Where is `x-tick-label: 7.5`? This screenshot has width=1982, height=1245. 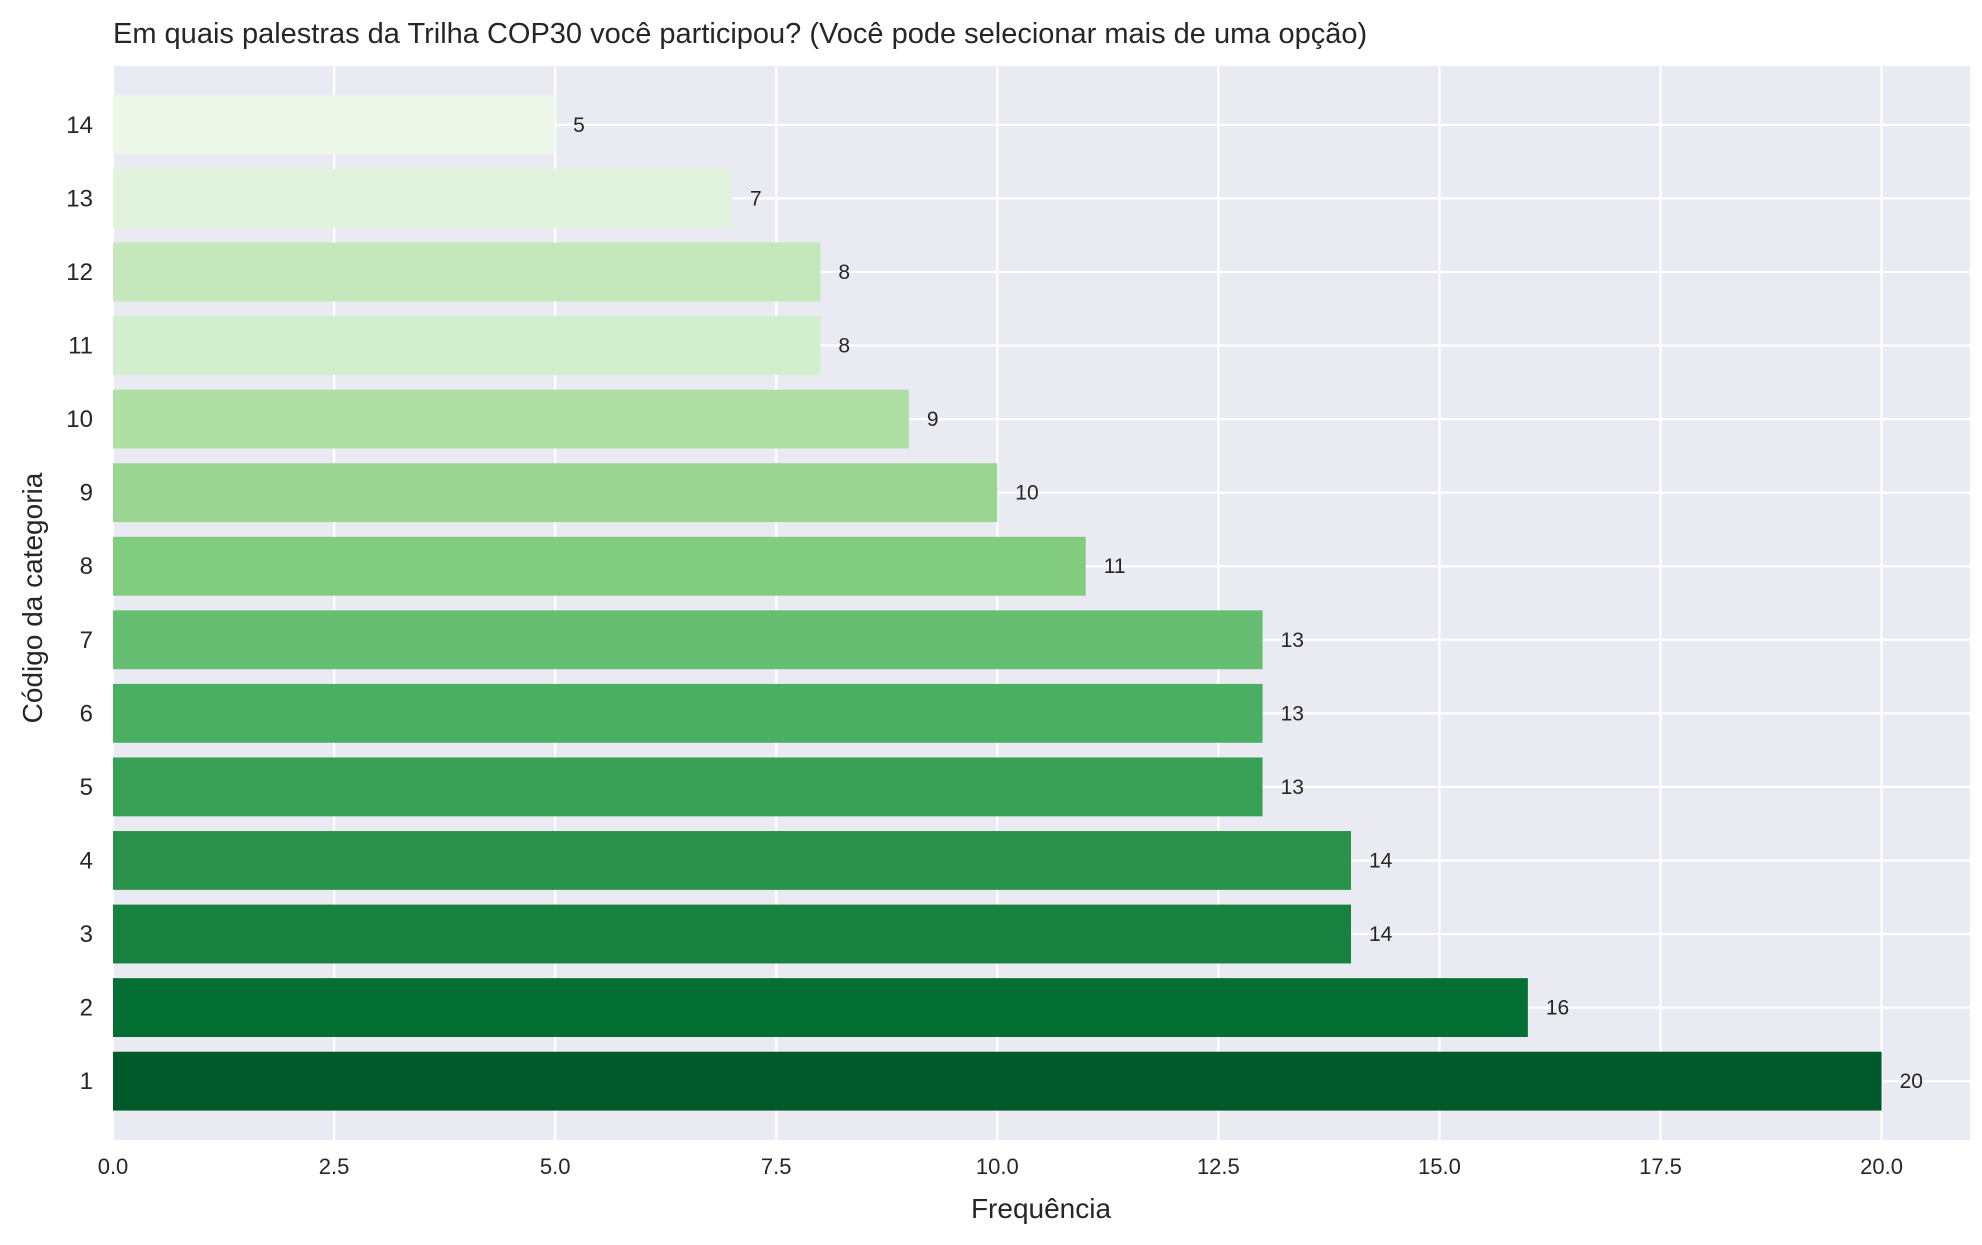
x-tick-label: 7.5 is located at coordinates (776, 1166).